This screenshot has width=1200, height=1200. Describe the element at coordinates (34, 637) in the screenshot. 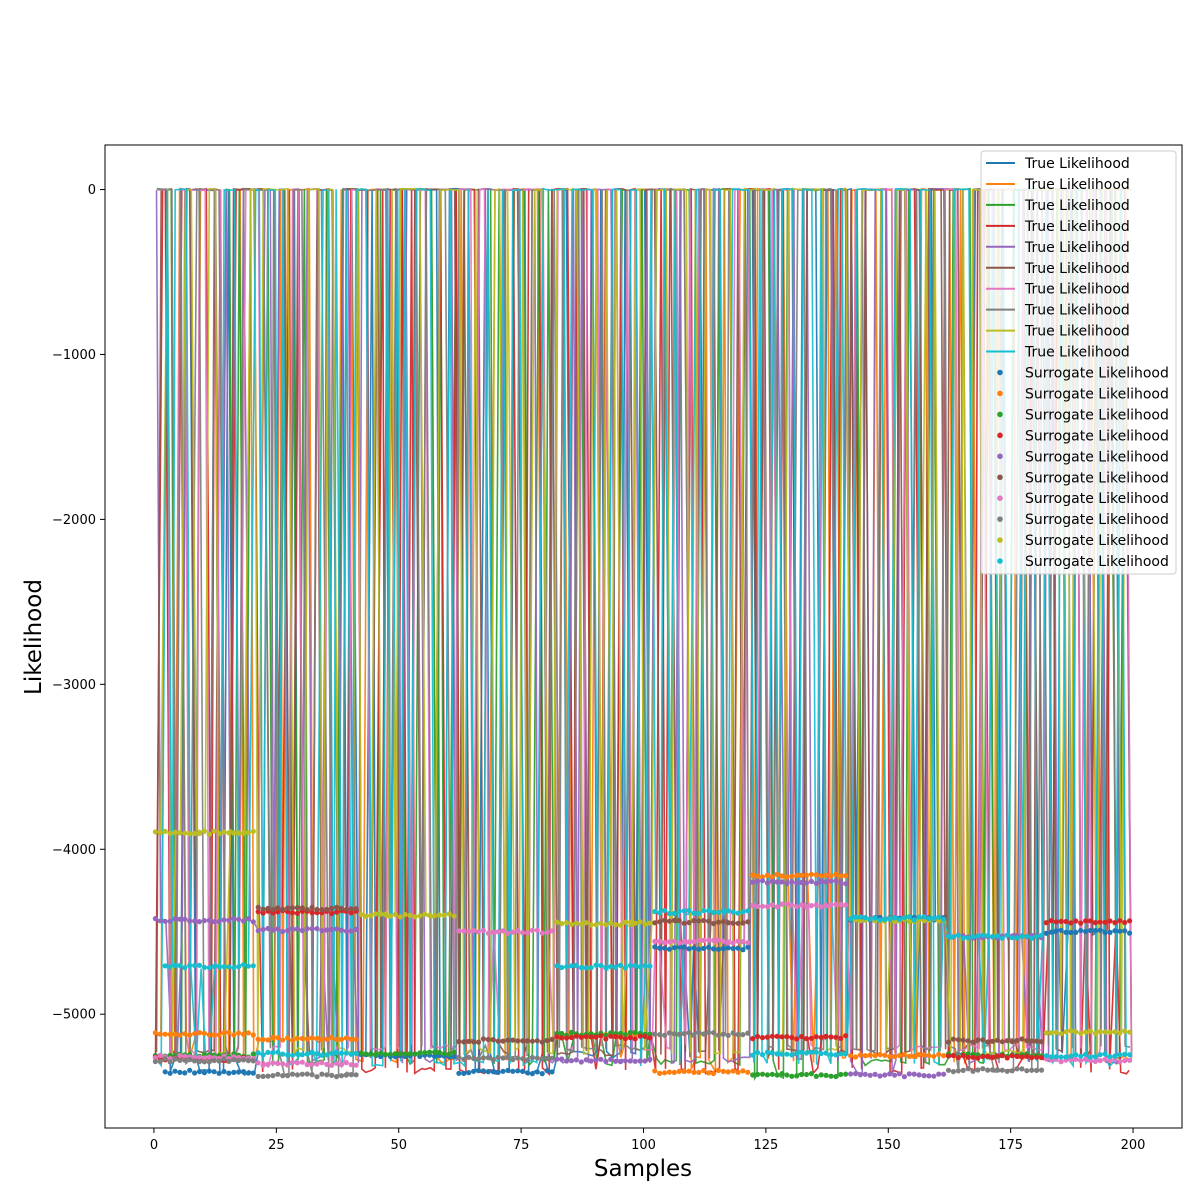

I see `y-axis-label: Likelihood` at that location.